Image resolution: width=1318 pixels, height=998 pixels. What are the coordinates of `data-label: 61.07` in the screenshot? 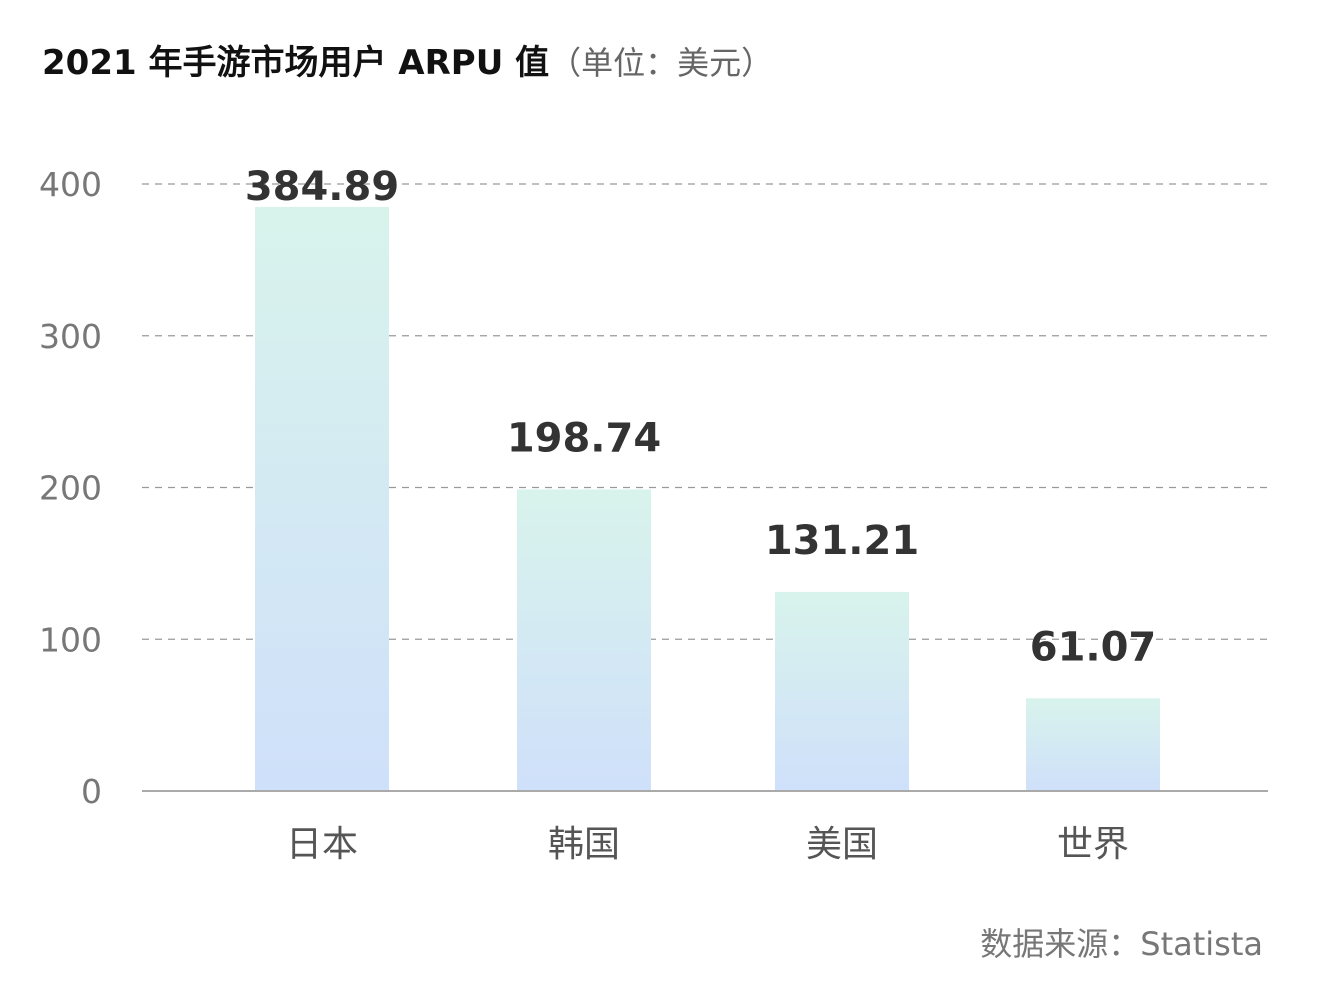 It's located at (1093, 647).